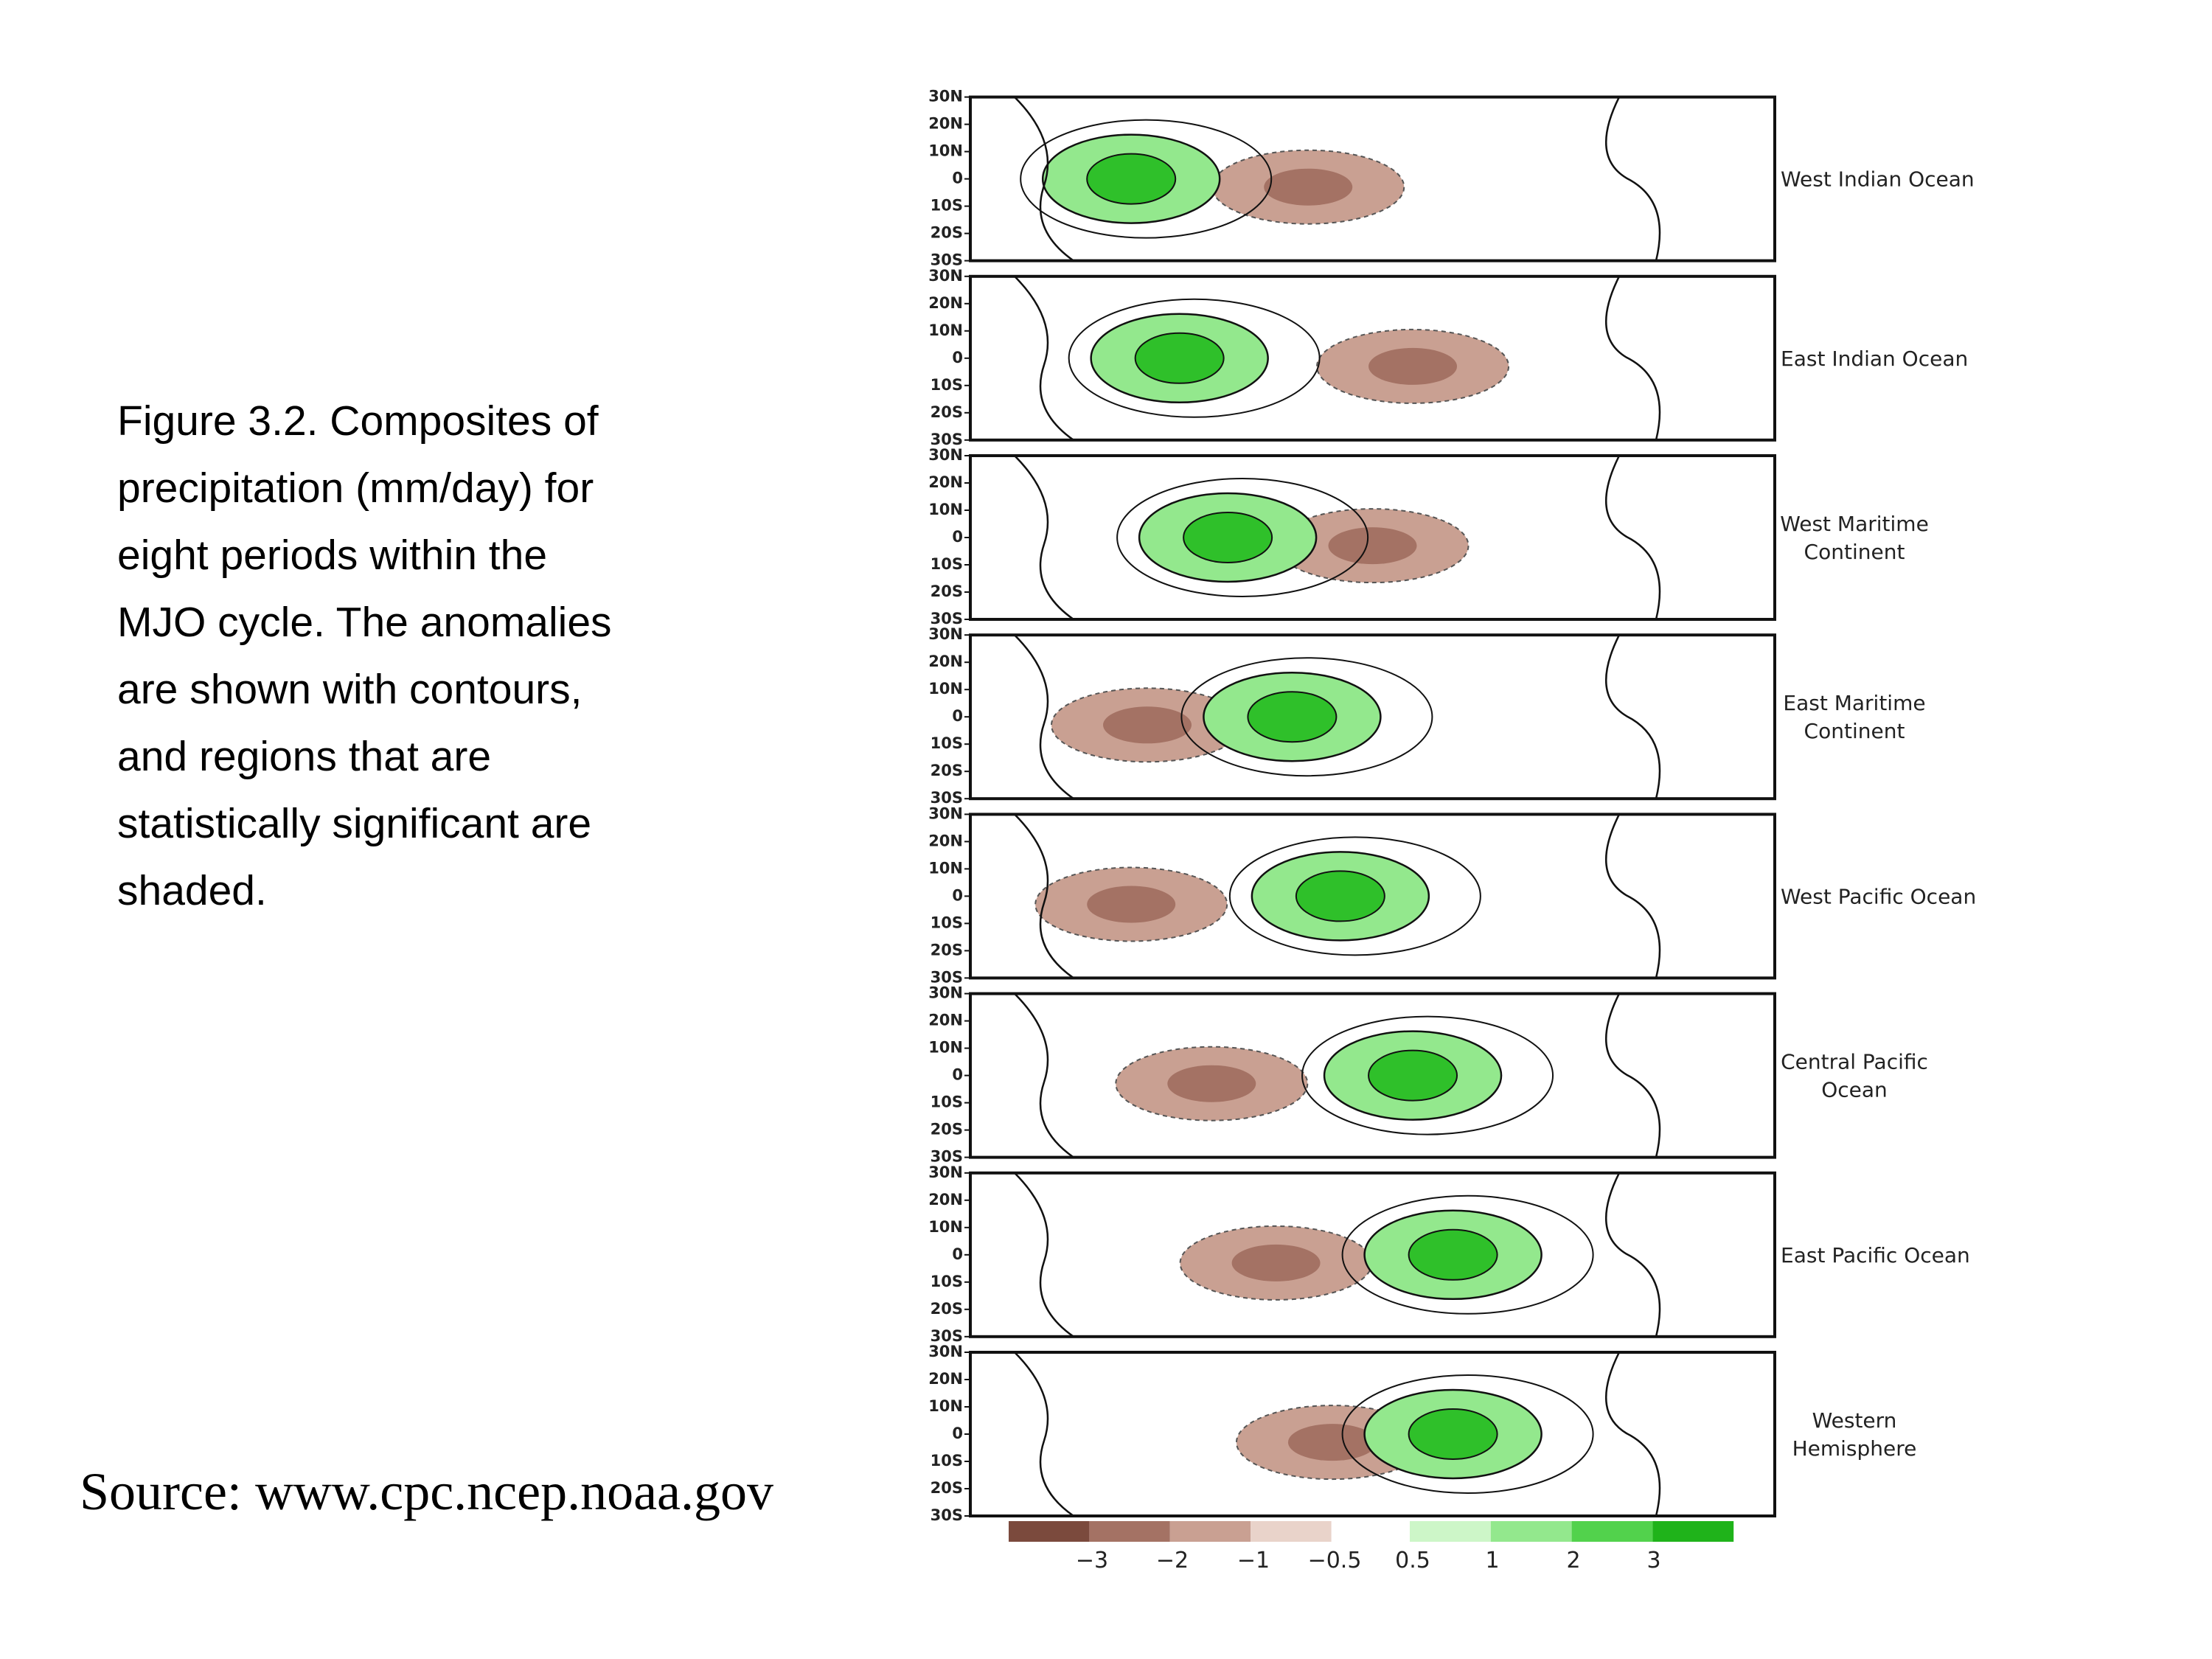 This screenshot has width=2212, height=1659. Describe the element at coordinates (1854, 1448) in the screenshot. I see `panel-label: Hemisphere` at that location.